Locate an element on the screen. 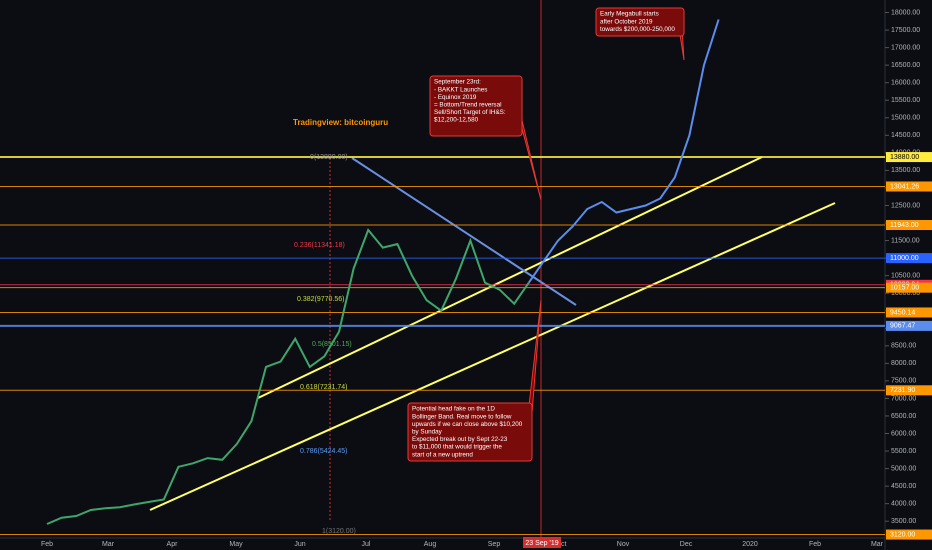 Image resolution: width=932 pixels, height=550 pixels. level-label: 13880.00 is located at coordinates (904, 157).